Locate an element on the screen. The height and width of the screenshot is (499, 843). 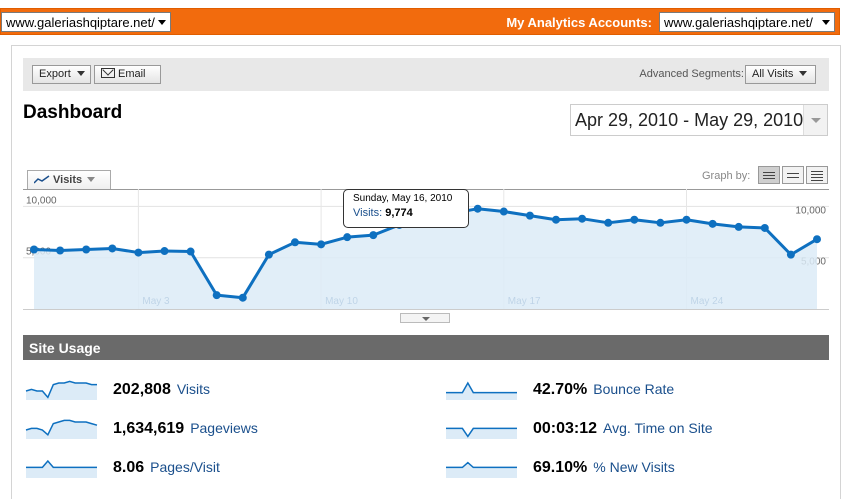
stat-label-link: Avg. Time on Site is located at coordinates (658, 428).